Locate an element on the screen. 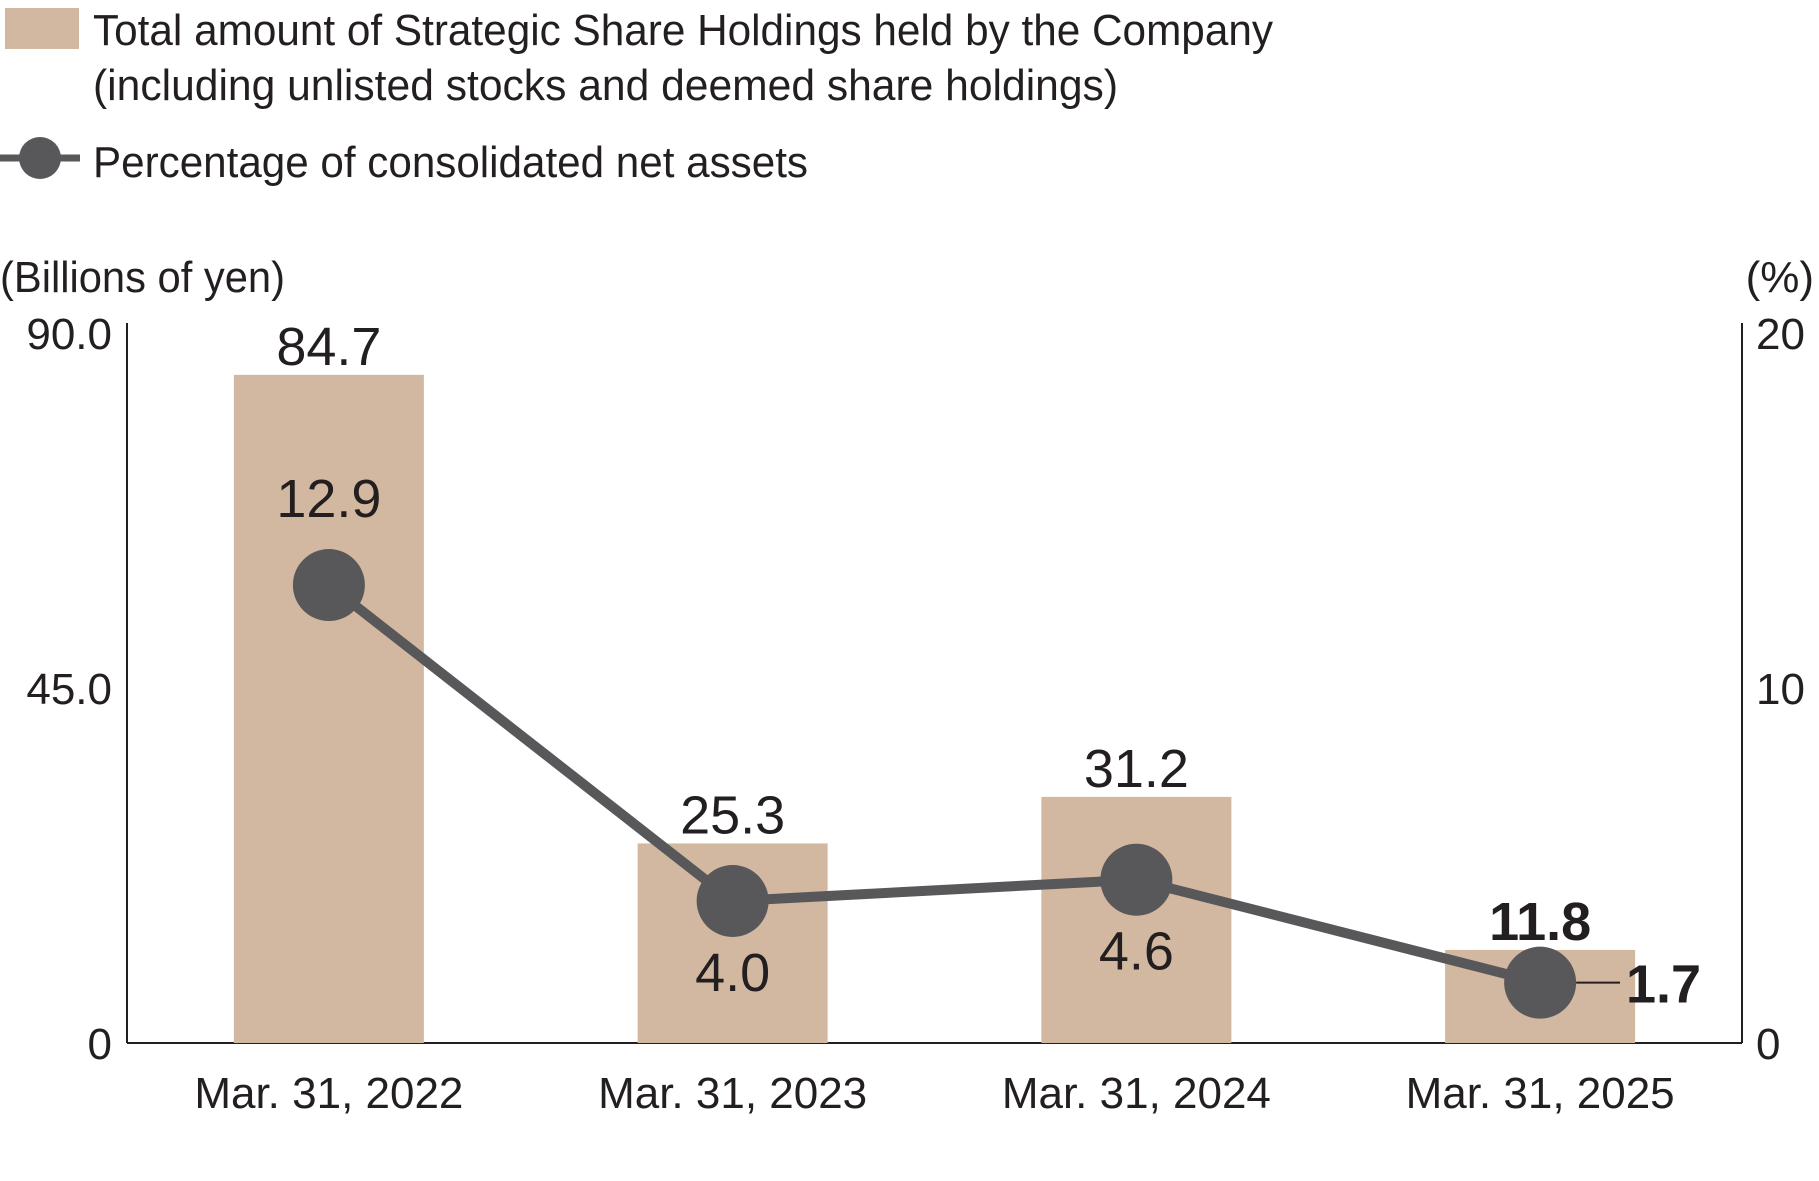 This screenshot has width=1819, height=1181. bar-value-label: 31.2 is located at coordinates (1136, 769).